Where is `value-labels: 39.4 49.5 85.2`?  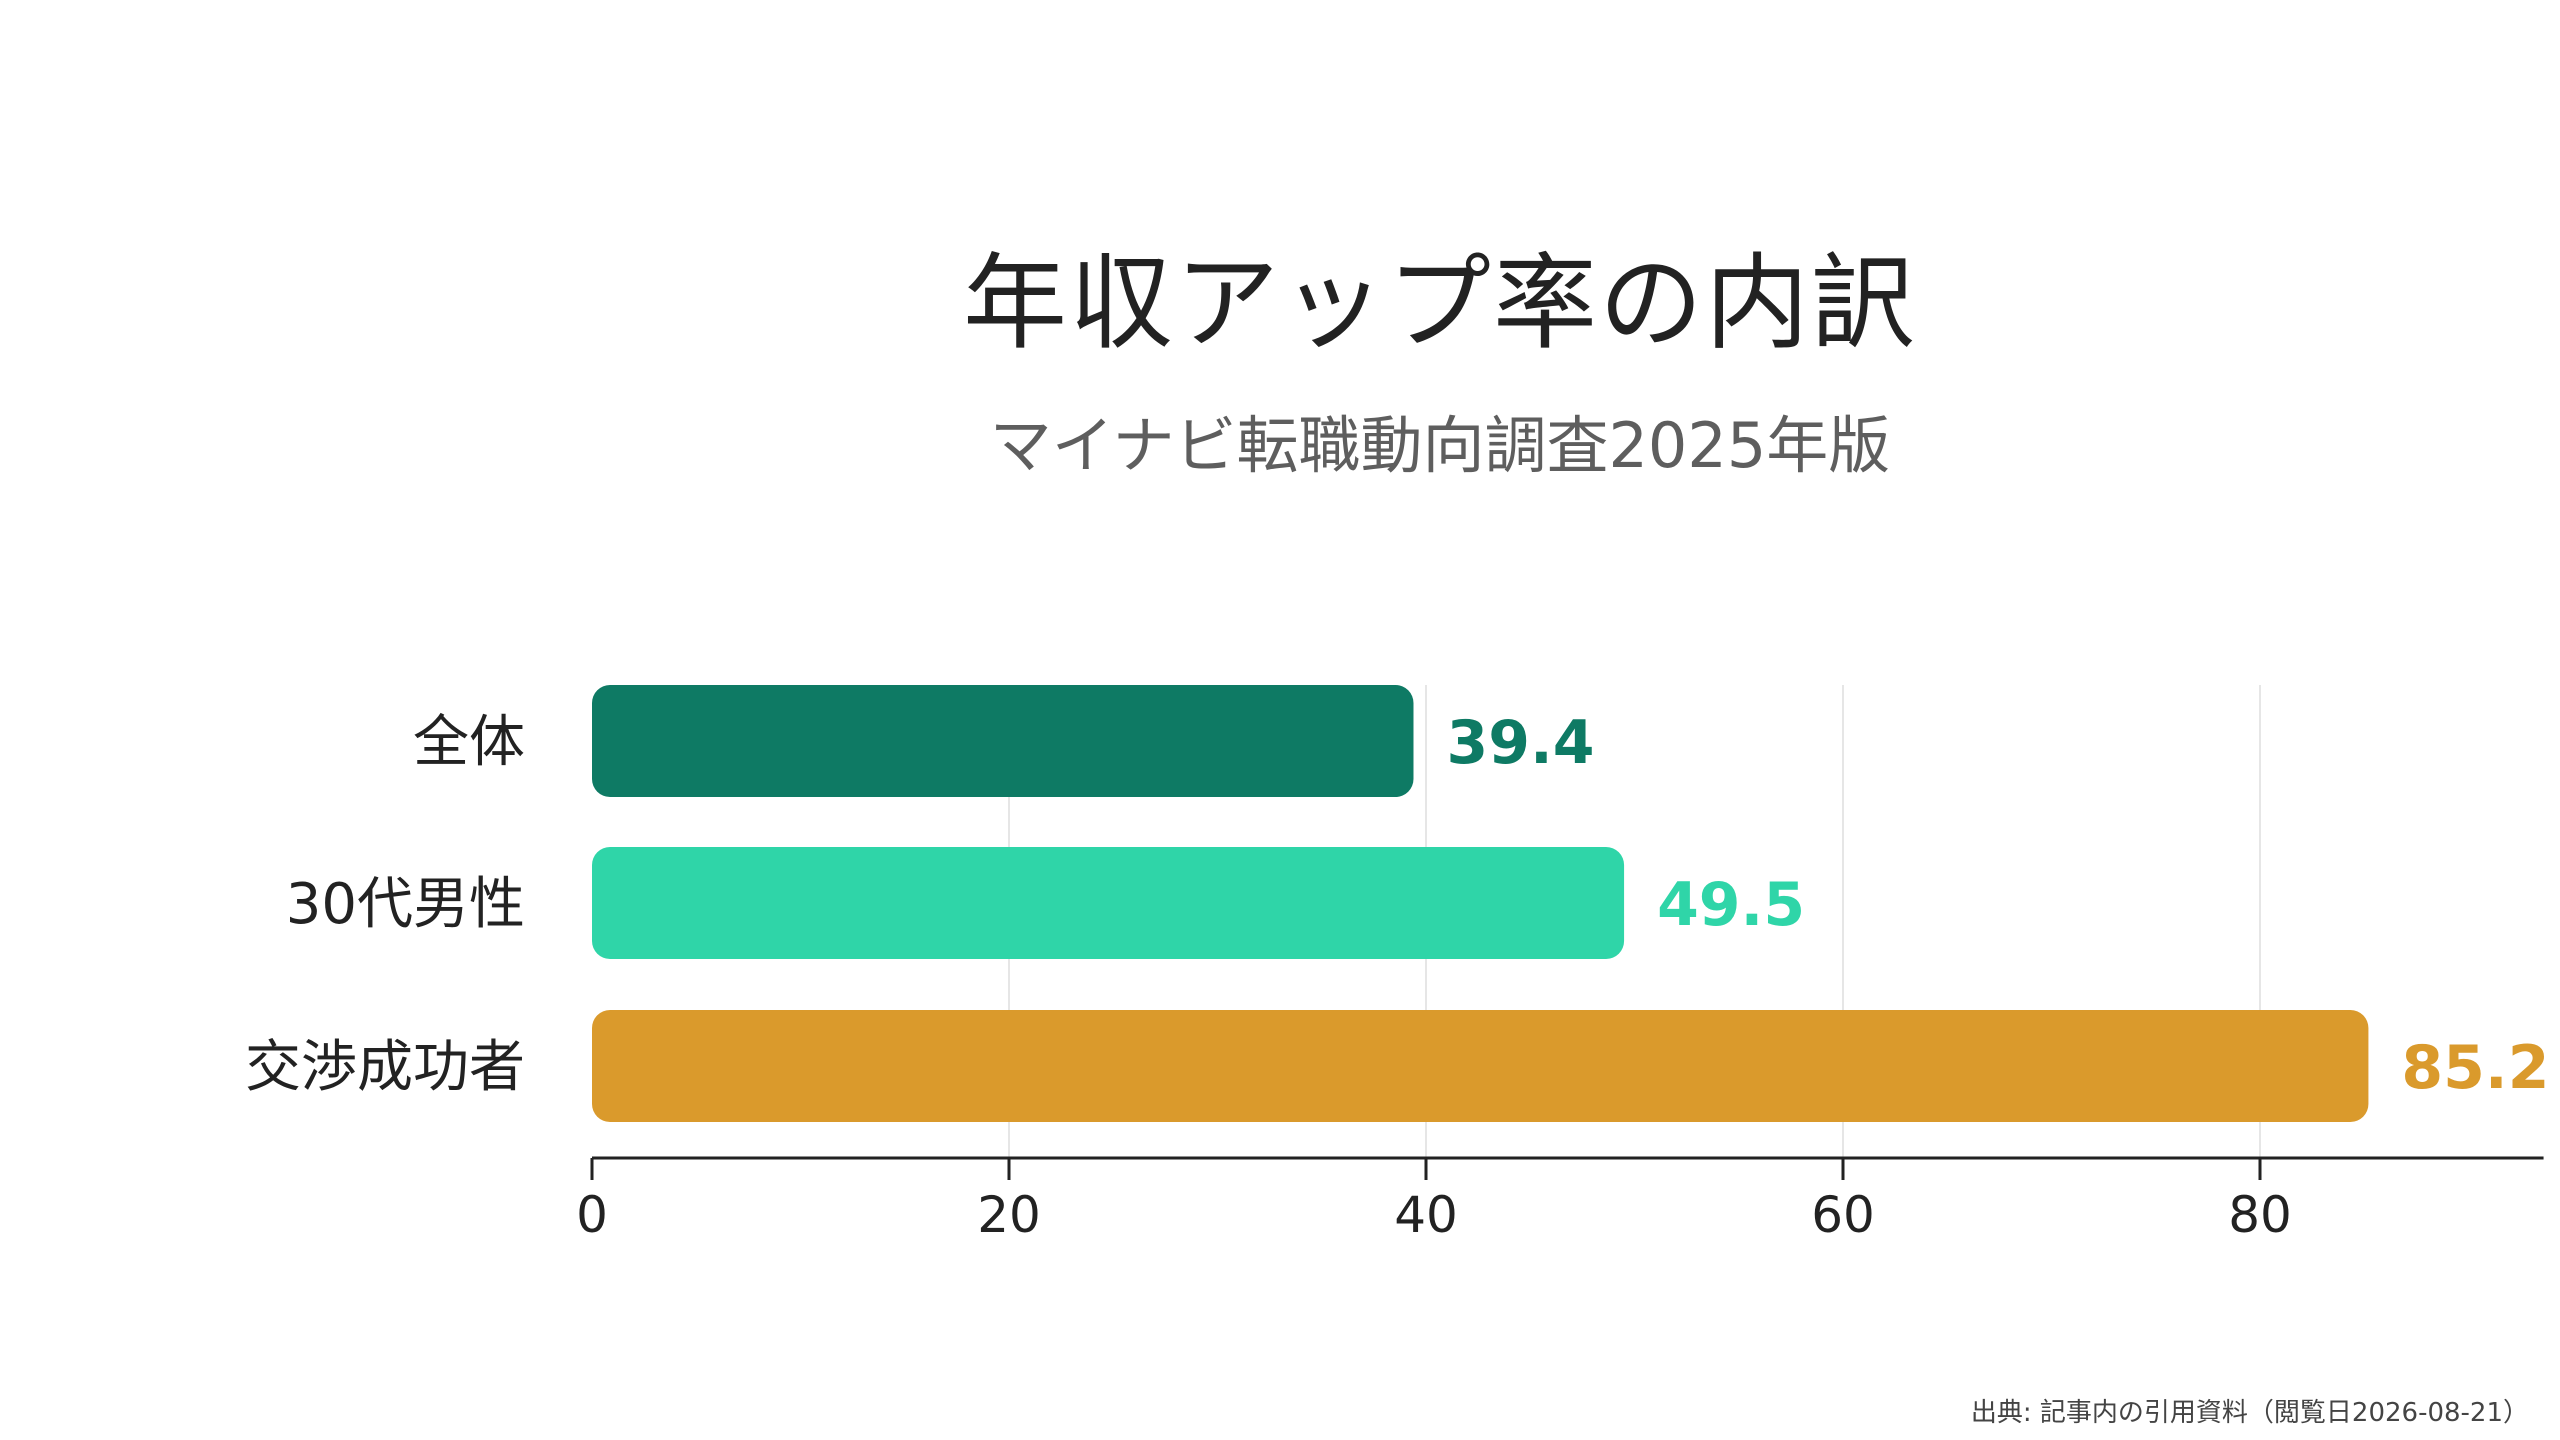 value-labels: 39.4 49.5 85.2 is located at coordinates (1997, 905).